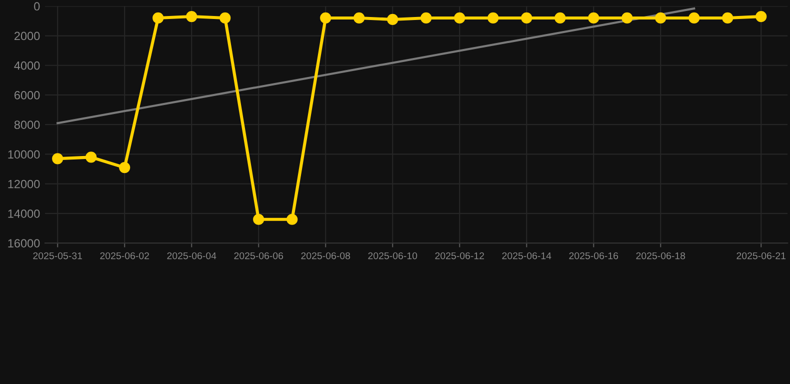  What do you see at coordinates (27, 36) in the screenshot?
I see `y-tick-label: 2000` at bounding box center [27, 36].